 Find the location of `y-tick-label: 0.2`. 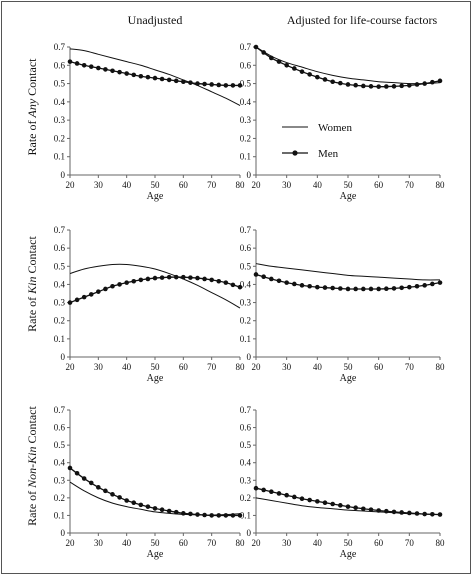

y-tick-label: 0.2 is located at coordinates (245, 321).